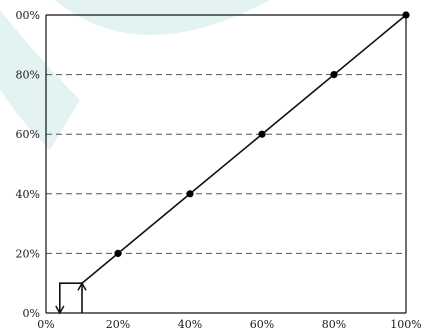  I want to click on arrow-up-icon, so click(82, 286).